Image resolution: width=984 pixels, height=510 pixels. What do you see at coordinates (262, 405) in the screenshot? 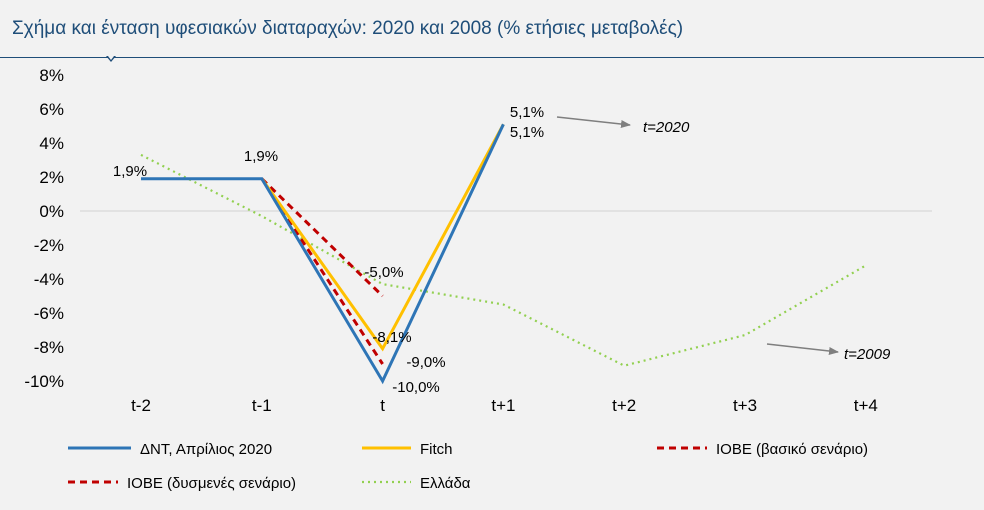
I see `x-tick-label: t-1` at bounding box center [262, 405].